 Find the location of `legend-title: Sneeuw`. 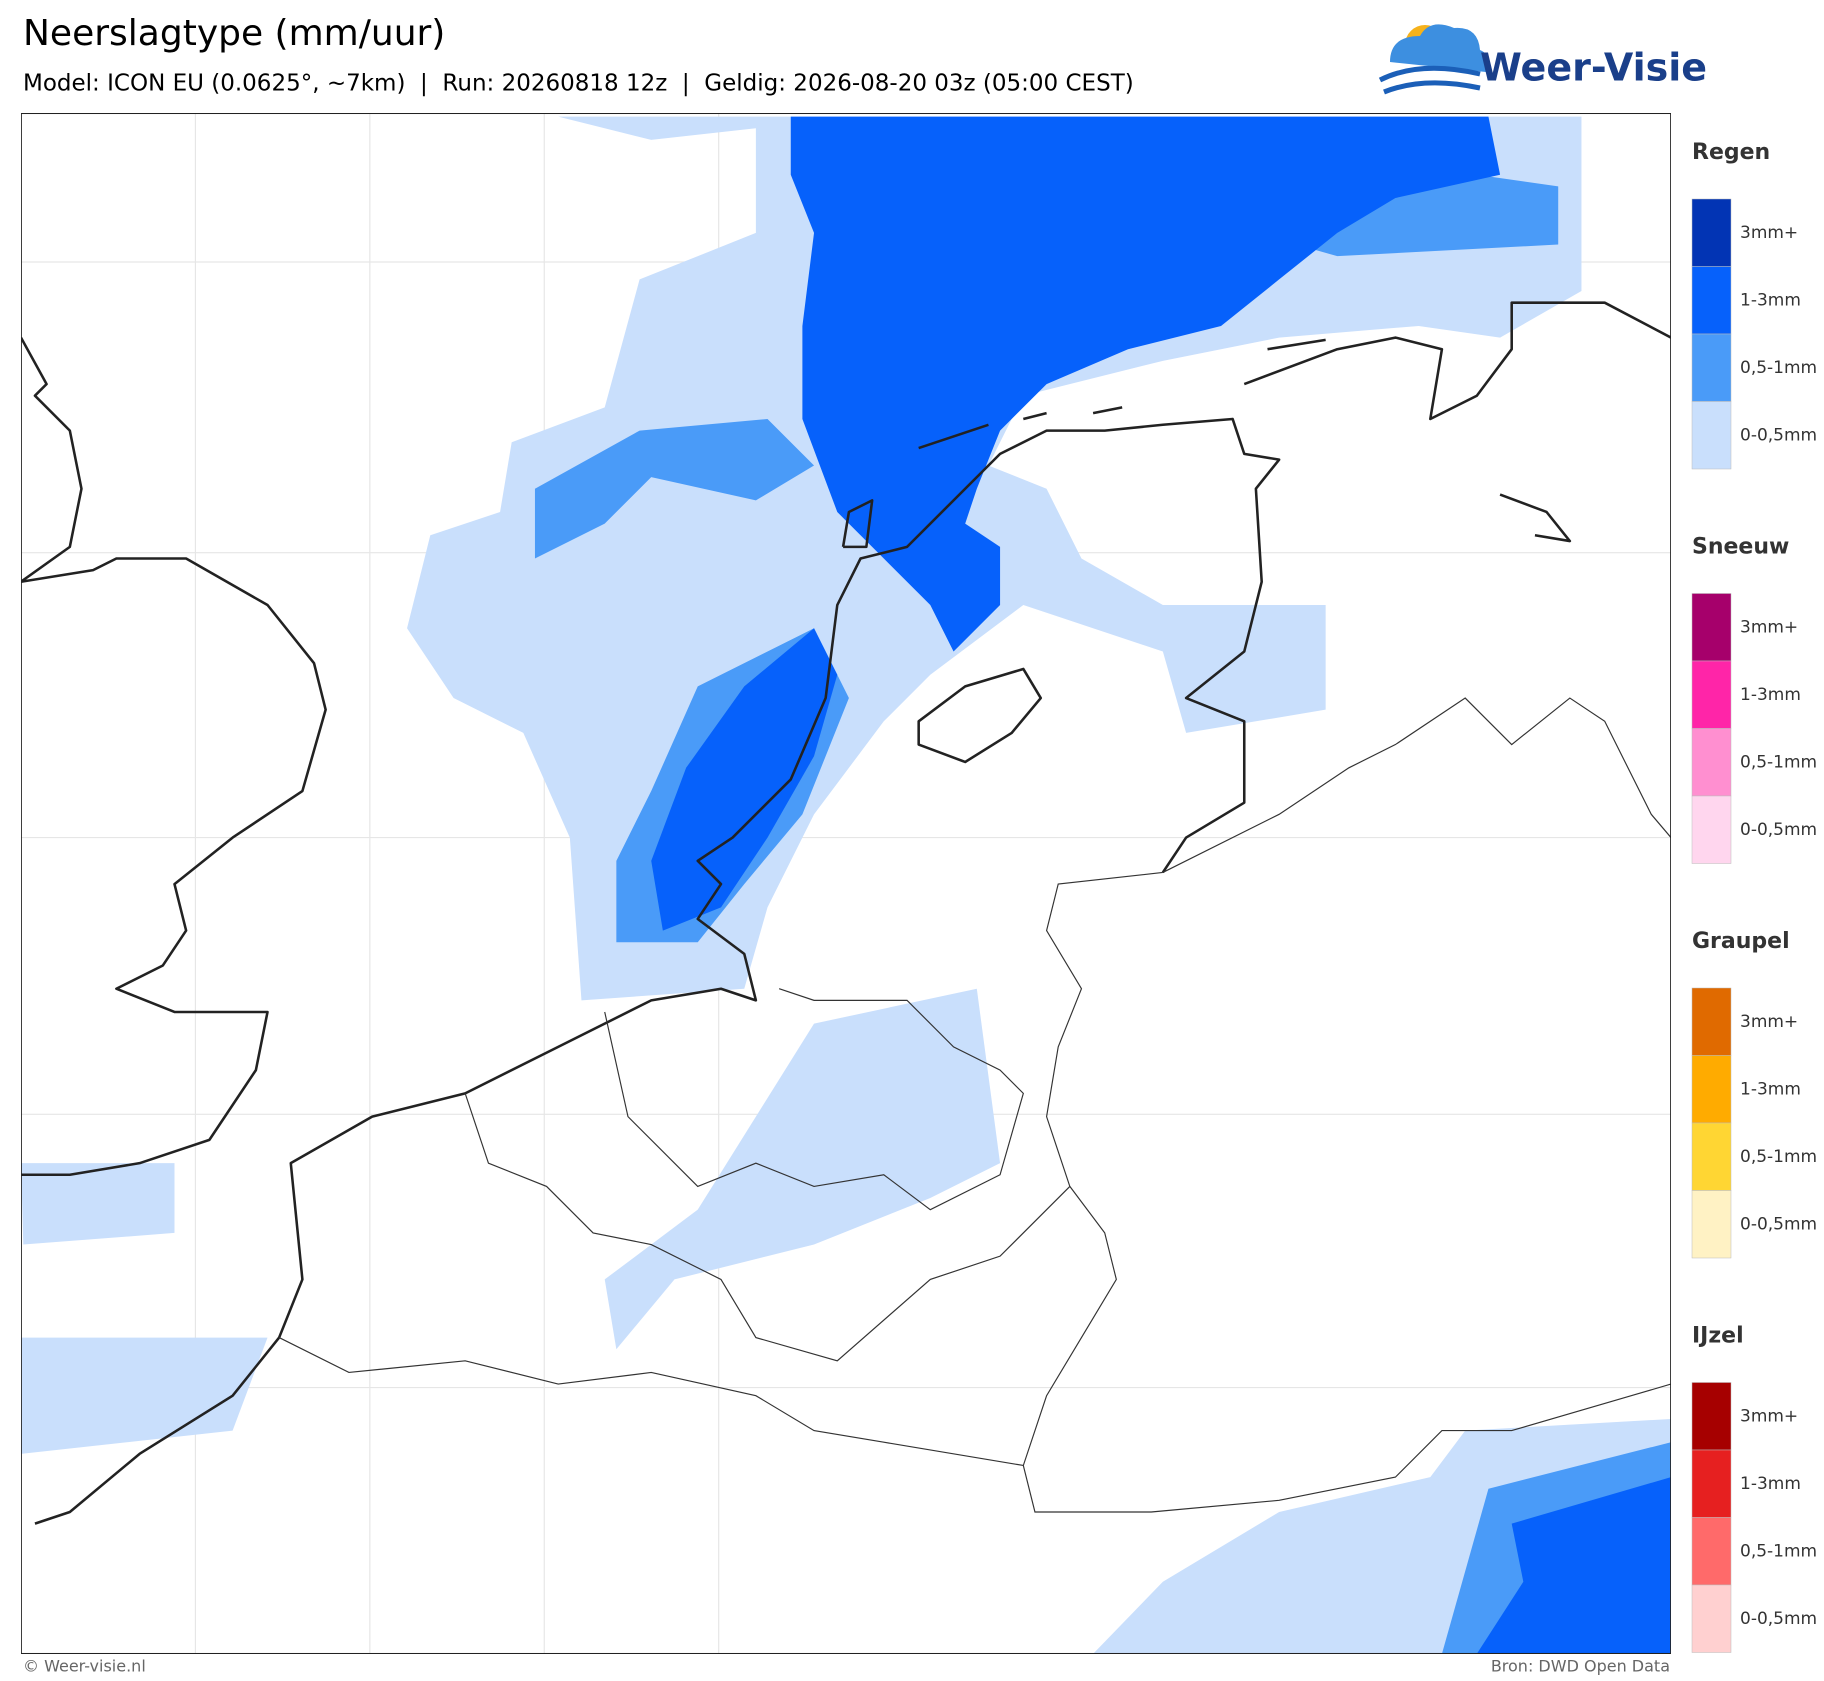

legend-title: Sneeuw is located at coordinates (1740, 547).